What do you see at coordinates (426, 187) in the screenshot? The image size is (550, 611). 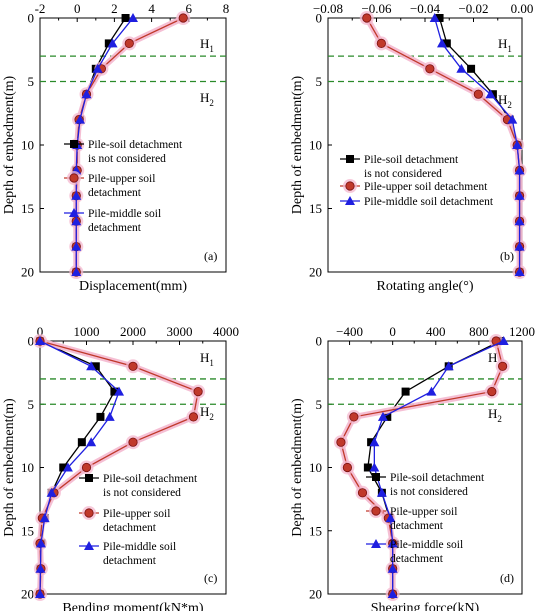 I see `legend-entry: Pile-upper soil detachment` at bounding box center [426, 187].